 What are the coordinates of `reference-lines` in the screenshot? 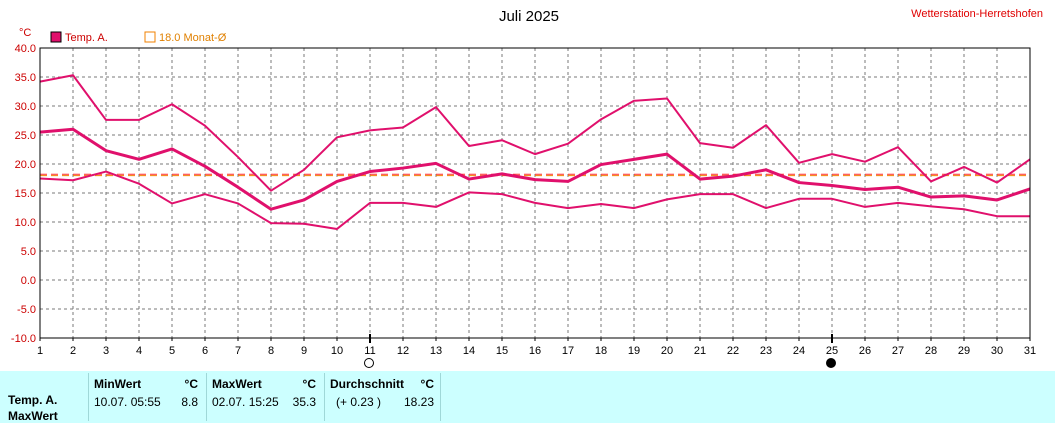 It's located at (535, 175).